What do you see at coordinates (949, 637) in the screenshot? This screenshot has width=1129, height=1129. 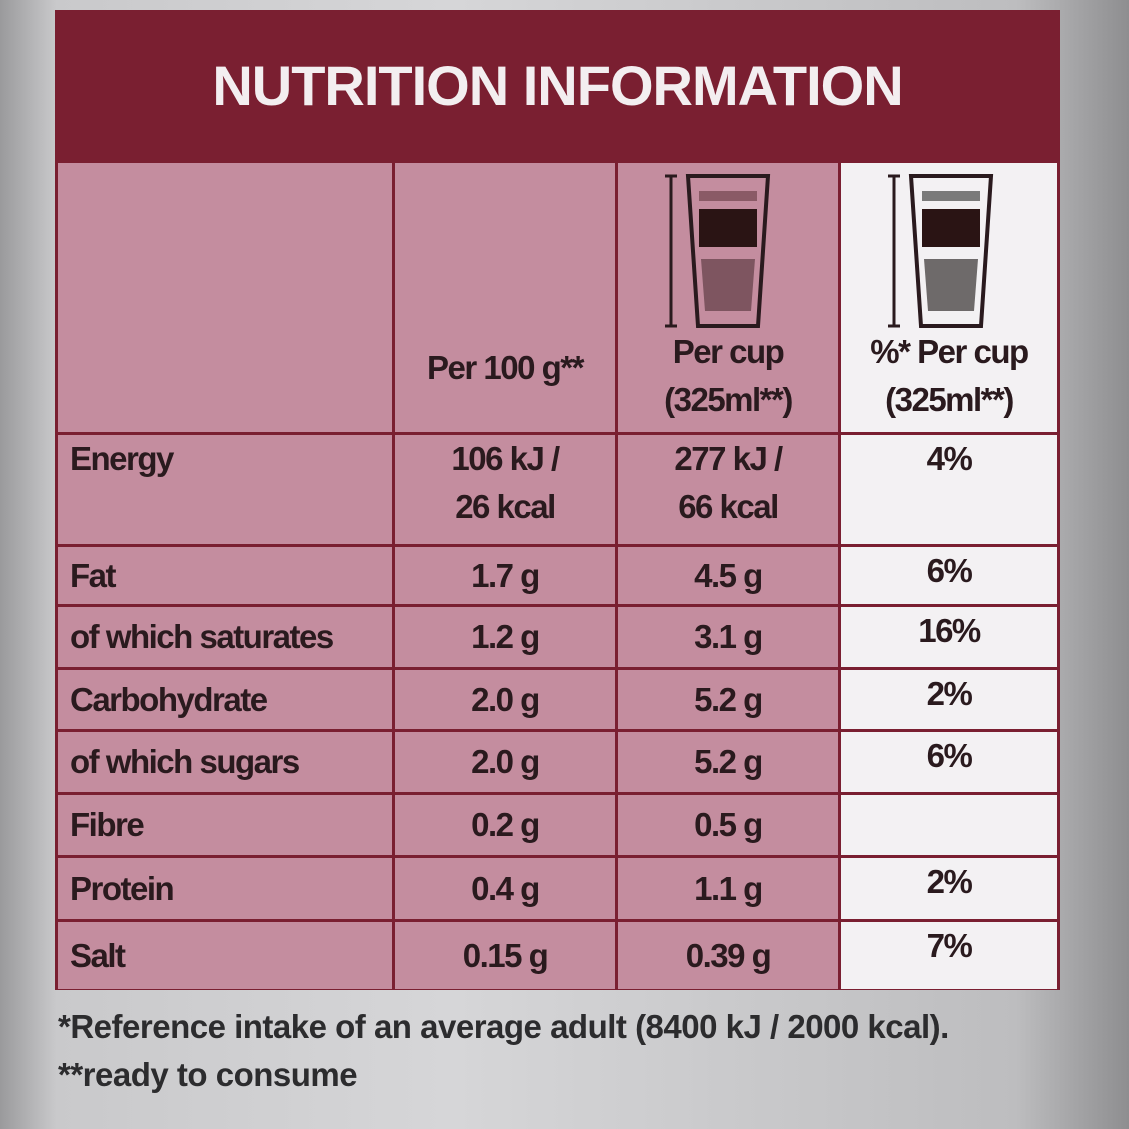 I see `value-percent: 16%` at bounding box center [949, 637].